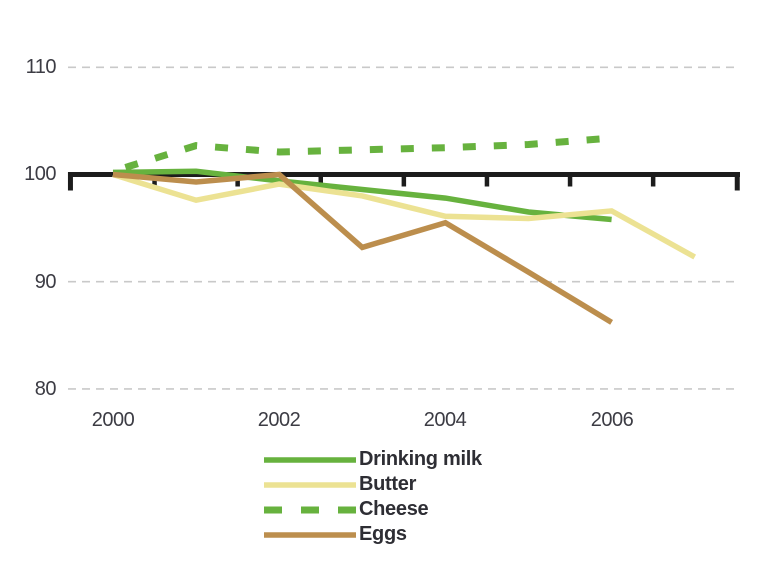 The width and height of the screenshot is (768, 586). What do you see at coordinates (361, 154) in the screenshot?
I see `series-line-cheese` at bounding box center [361, 154].